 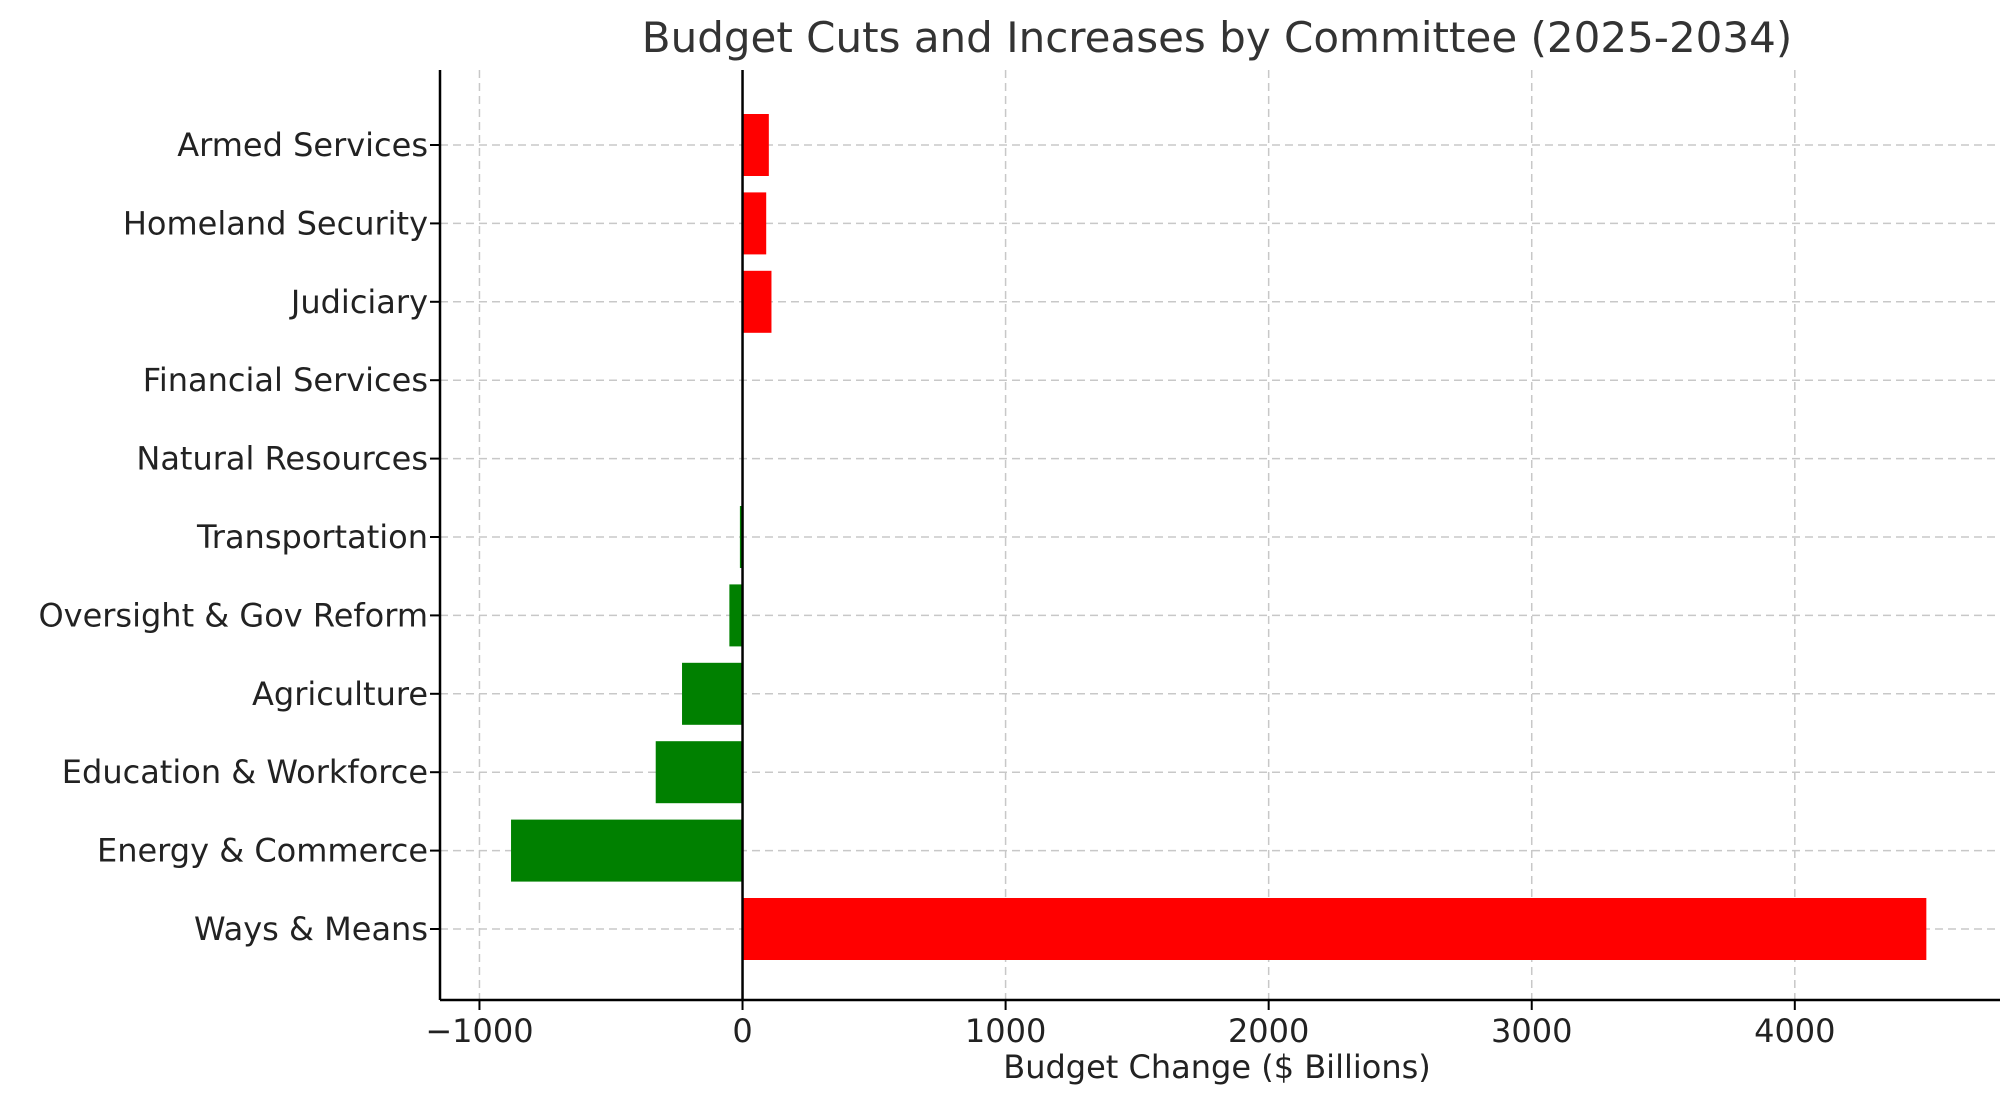 I want to click on y-tick-label: Homeland Security, so click(x=275, y=223).